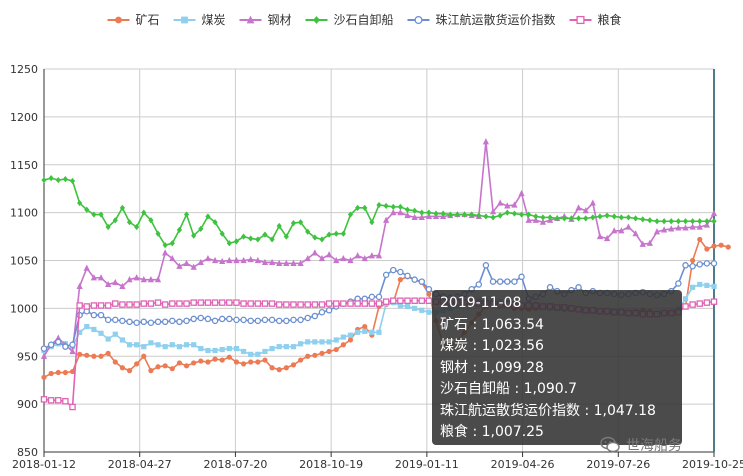 This screenshot has width=743, height=476. I want to click on legend-label: 钢材, so click(280, 20).